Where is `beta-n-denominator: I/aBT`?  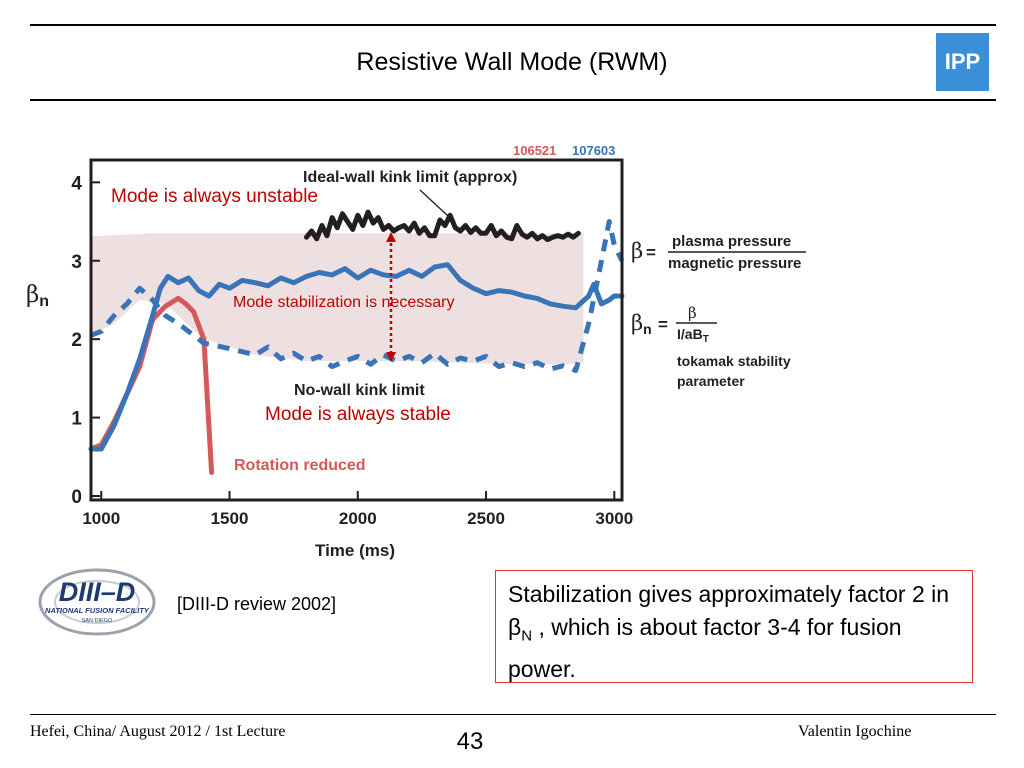
beta-n-denominator: I/aBT is located at coordinates (693, 335).